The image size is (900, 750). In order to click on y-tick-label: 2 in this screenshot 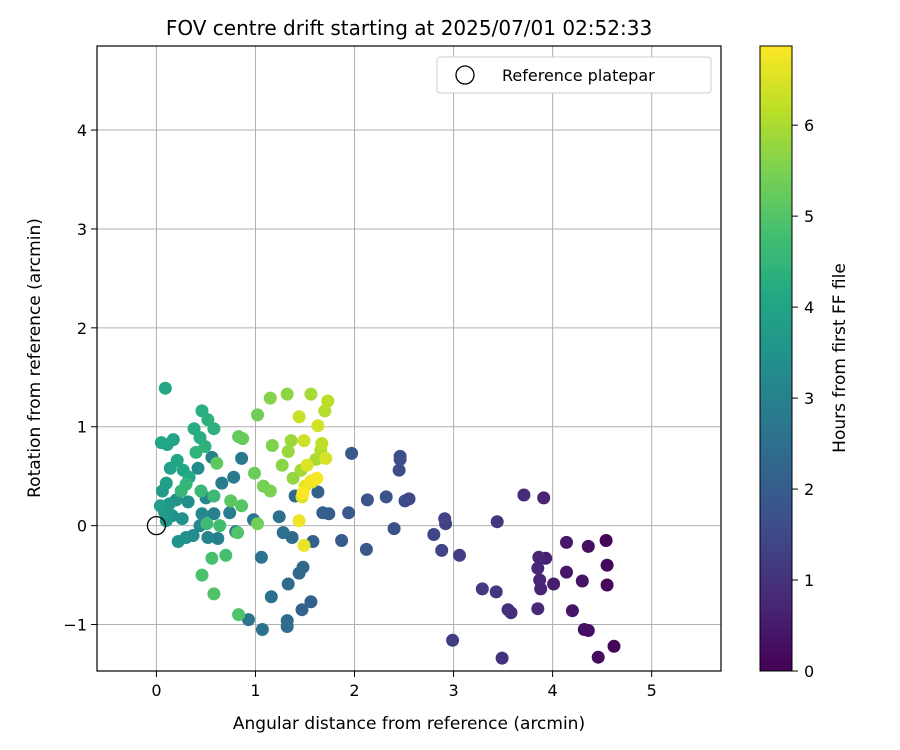, I will do `click(82, 328)`.